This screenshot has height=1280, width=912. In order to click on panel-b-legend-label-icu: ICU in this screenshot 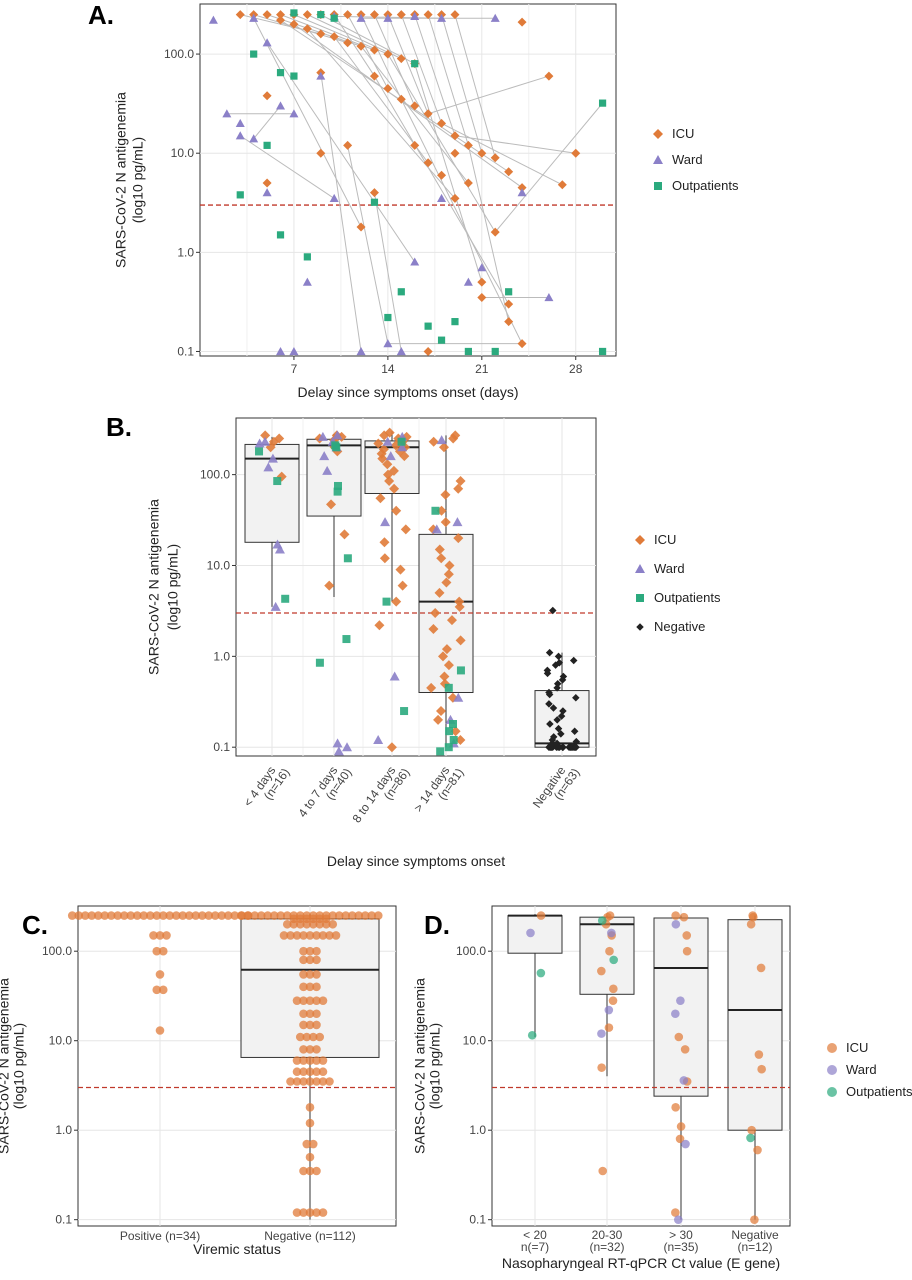, I will do `click(665, 539)`.